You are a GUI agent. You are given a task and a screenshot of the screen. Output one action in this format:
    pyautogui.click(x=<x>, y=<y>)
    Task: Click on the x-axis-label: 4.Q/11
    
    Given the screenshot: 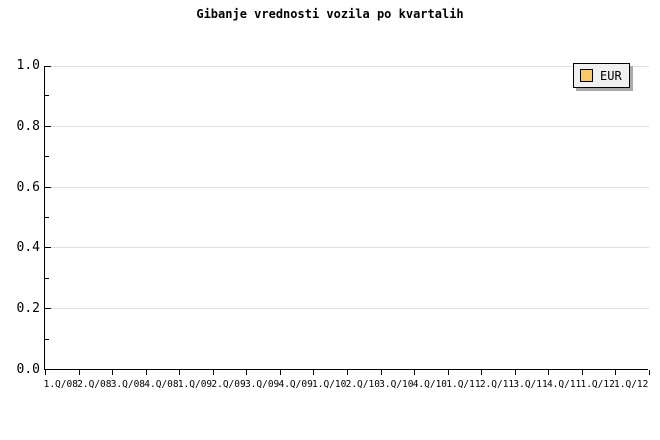 What is the action you would take?
    pyautogui.click(x=564, y=384)
    